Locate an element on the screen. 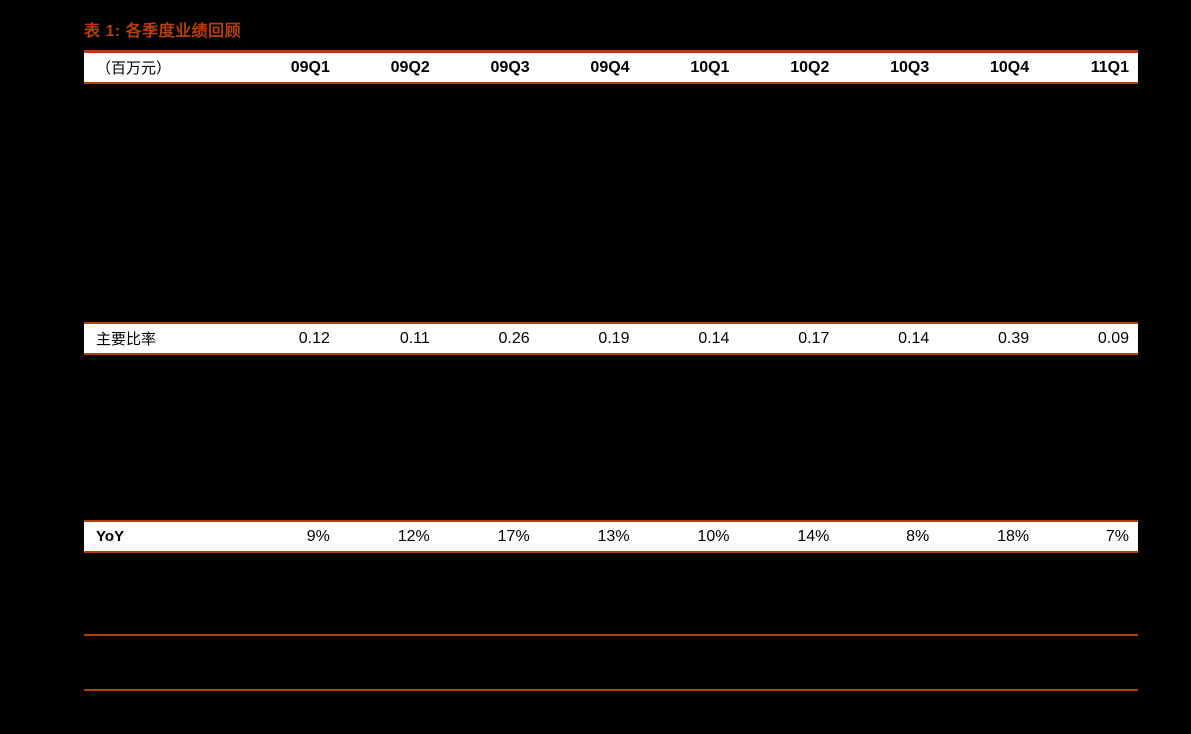 The image size is (1191, 734). yoy-row-bottom-rule is located at coordinates (611, 552).